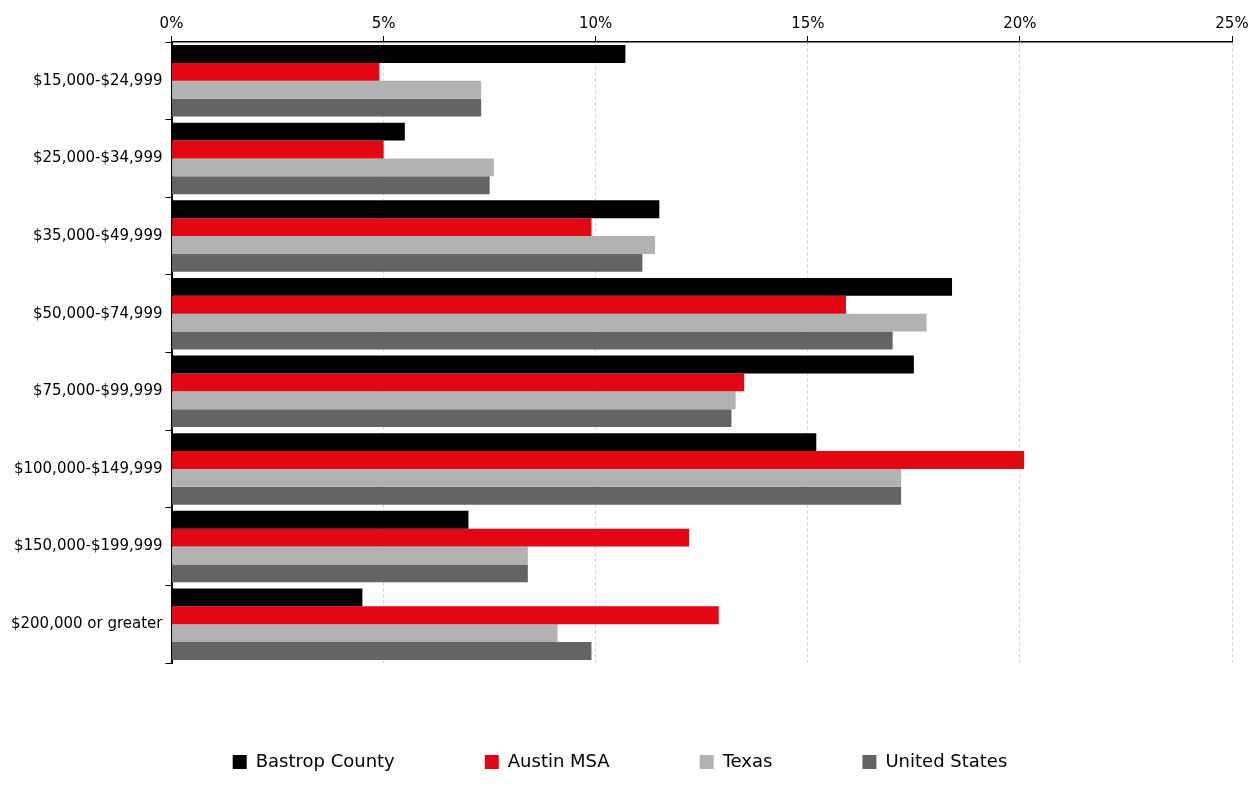  What do you see at coordinates (87, 623) in the screenshot?
I see `y-tick-label: $200,000 or greater` at bounding box center [87, 623].